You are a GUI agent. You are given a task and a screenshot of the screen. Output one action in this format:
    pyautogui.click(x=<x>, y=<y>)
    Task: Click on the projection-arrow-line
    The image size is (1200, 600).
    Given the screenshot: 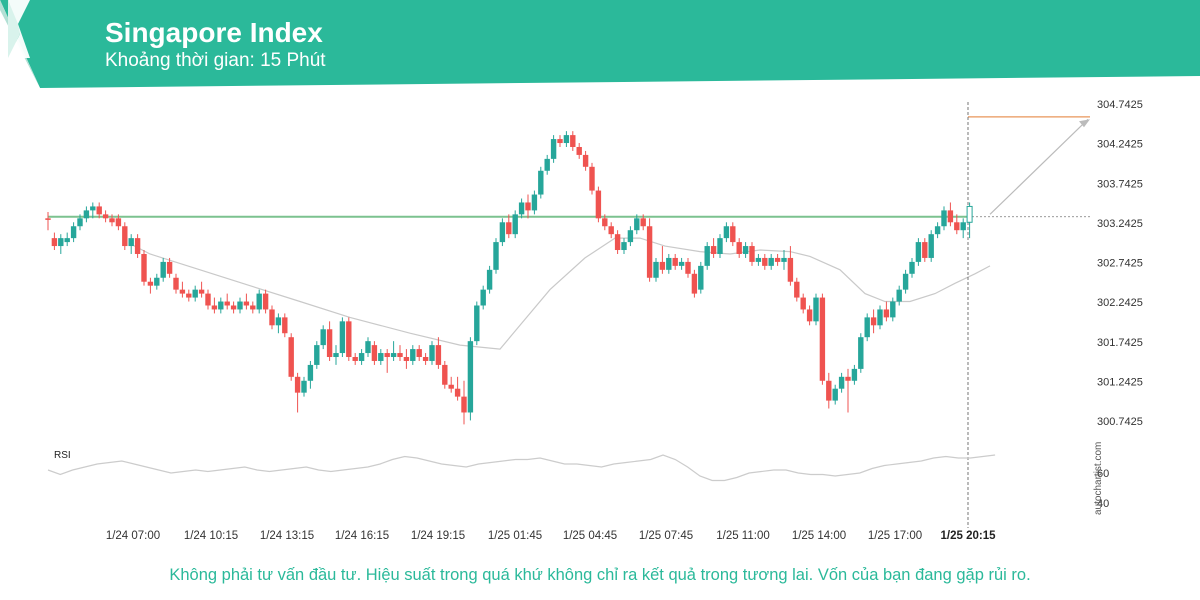 What is the action you would take?
    pyautogui.click(x=1039, y=166)
    